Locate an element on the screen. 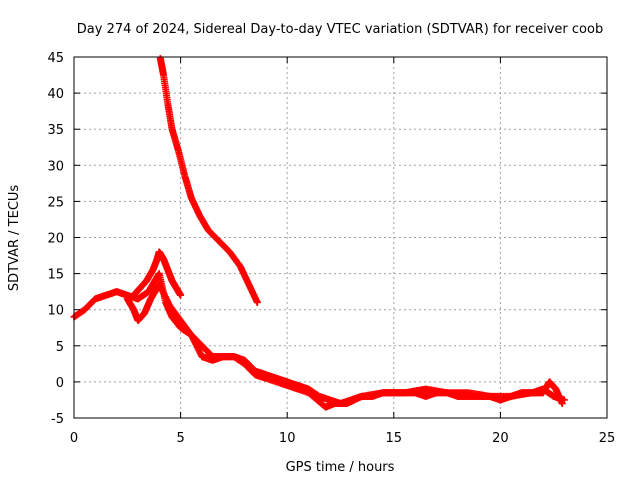  y-tick-label: 5 is located at coordinates (60, 347).